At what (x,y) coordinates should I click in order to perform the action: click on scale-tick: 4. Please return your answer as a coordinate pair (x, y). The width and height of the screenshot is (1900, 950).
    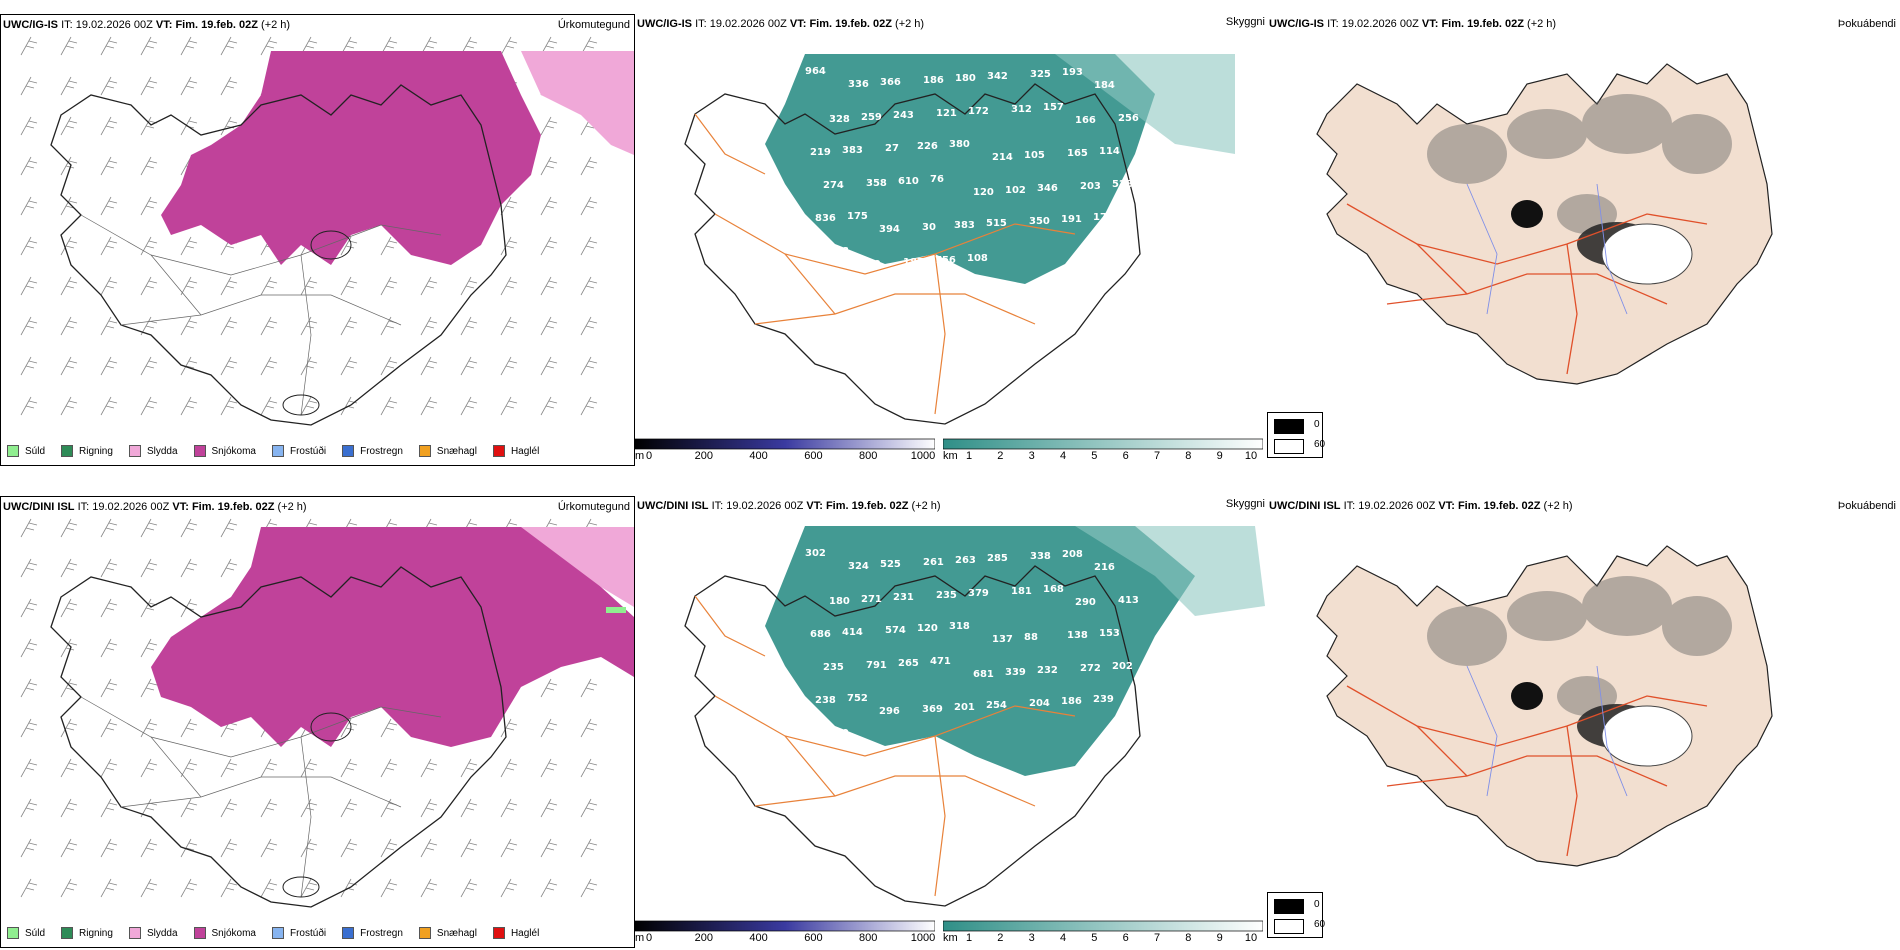
    Looking at the image, I should click on (1063, 938).